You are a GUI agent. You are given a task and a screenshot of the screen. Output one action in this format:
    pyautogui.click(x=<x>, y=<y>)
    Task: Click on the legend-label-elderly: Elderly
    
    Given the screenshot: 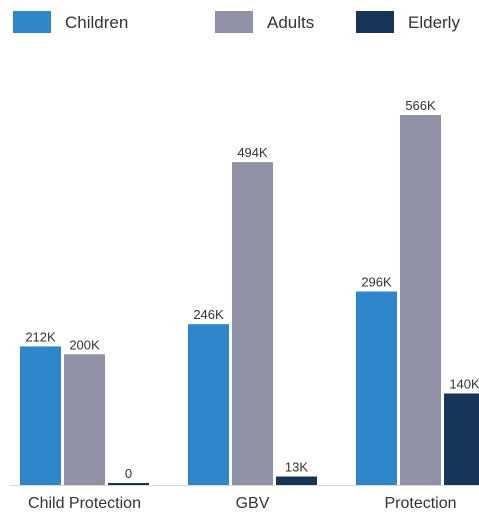 What is the action you would take?
    pyautogui.click(x=434, y=22)
    